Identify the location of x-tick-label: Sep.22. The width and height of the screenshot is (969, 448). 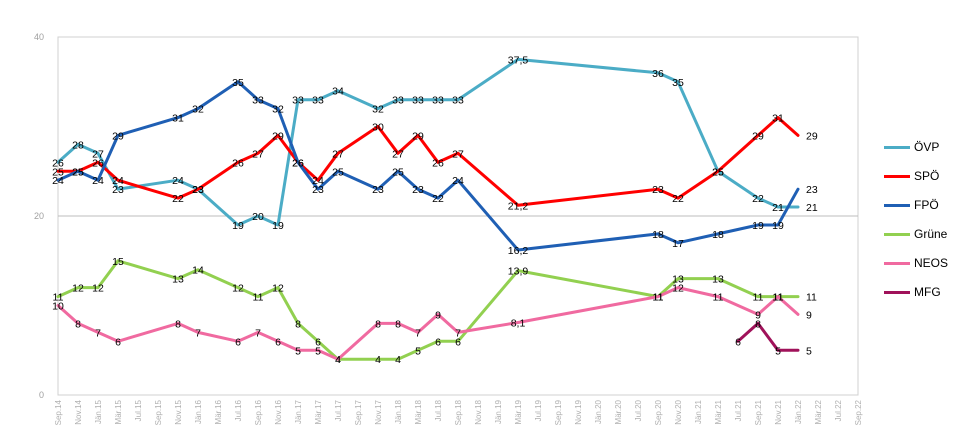
(858, 412).